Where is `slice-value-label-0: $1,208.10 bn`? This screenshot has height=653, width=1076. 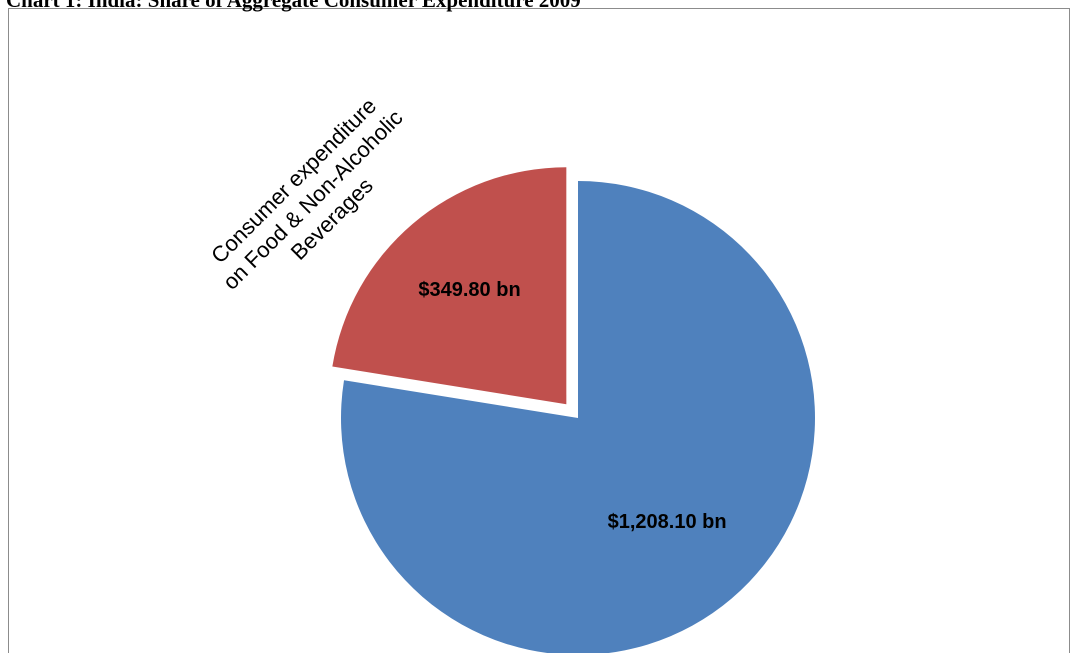
slice-value-label-0: $1,208.10 bn is located at coordinates (667, 522).